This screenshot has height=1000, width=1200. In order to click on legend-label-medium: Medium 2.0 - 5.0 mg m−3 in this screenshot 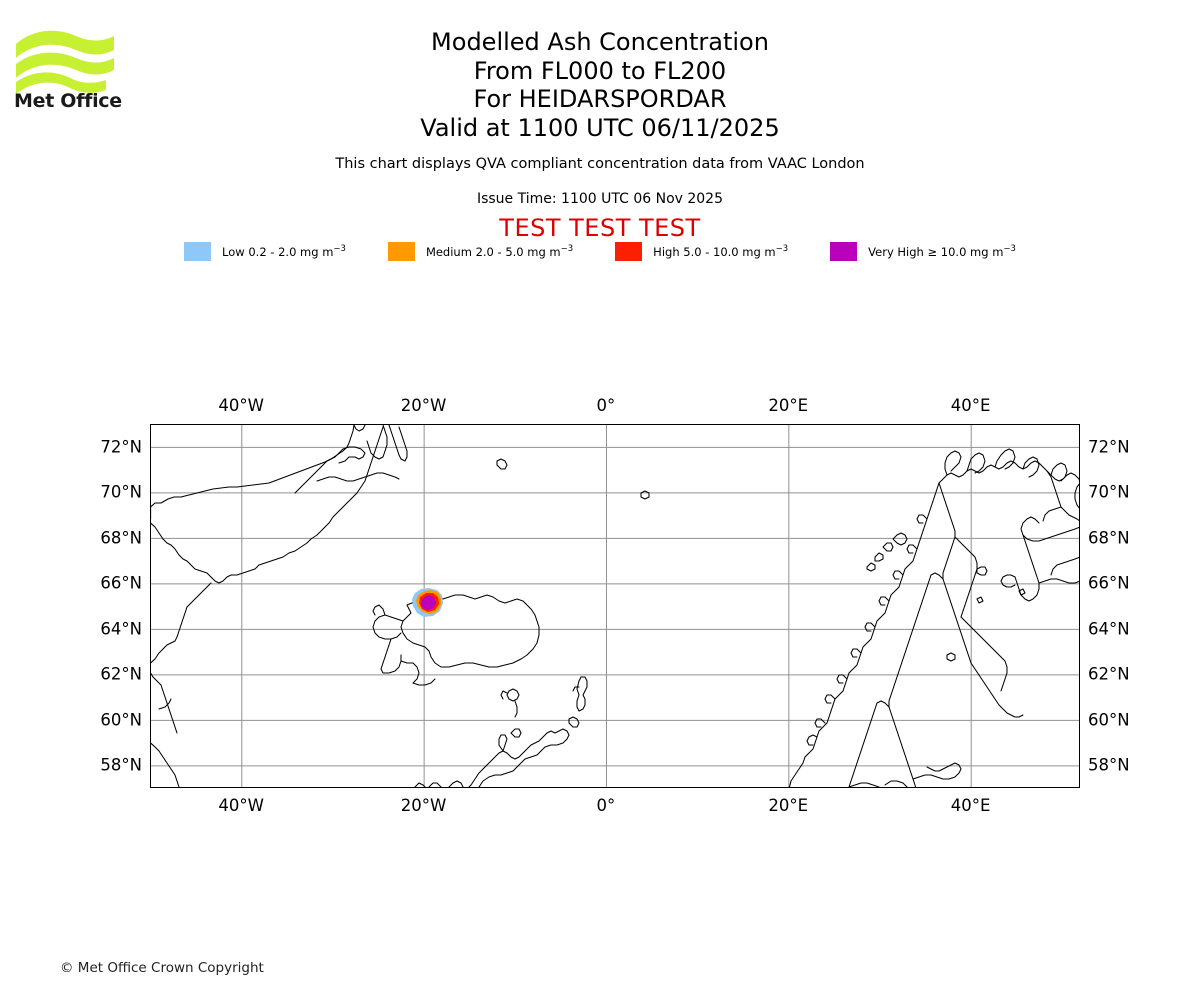, I will do `click(499, 251)`.